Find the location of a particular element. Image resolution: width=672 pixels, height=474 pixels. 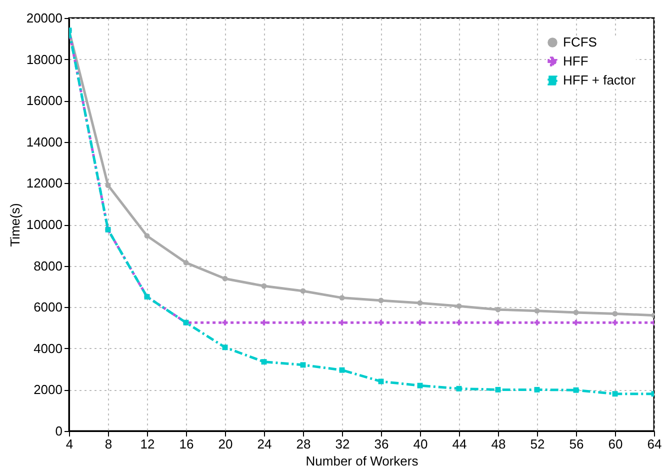

y-tick-label: 4000 is located at coordinates (48, 348).